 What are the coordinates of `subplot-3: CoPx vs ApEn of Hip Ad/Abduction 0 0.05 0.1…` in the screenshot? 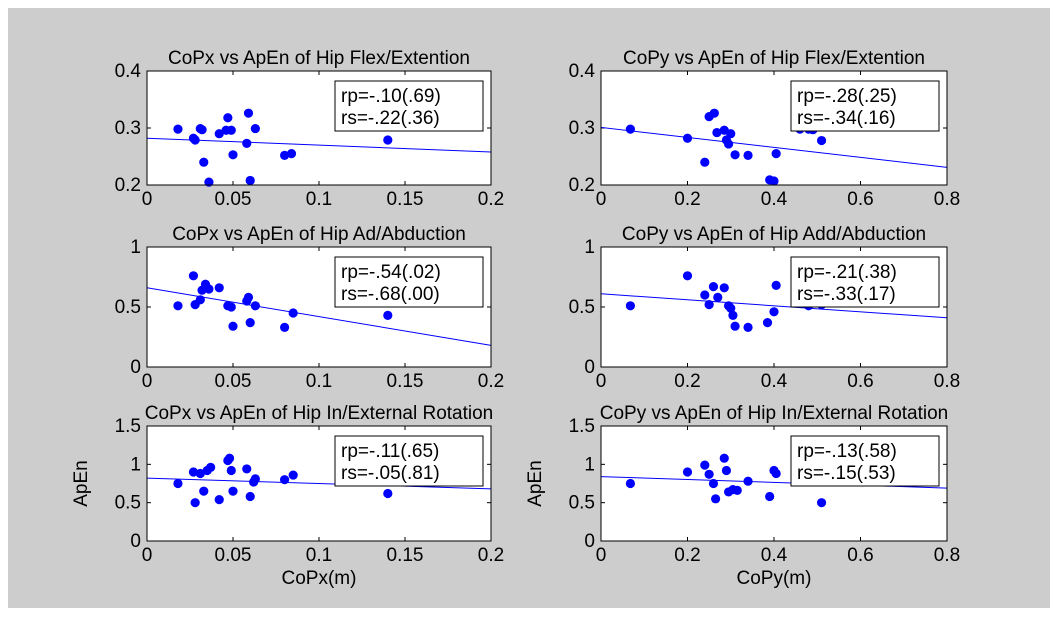 It's located at (310, 308).